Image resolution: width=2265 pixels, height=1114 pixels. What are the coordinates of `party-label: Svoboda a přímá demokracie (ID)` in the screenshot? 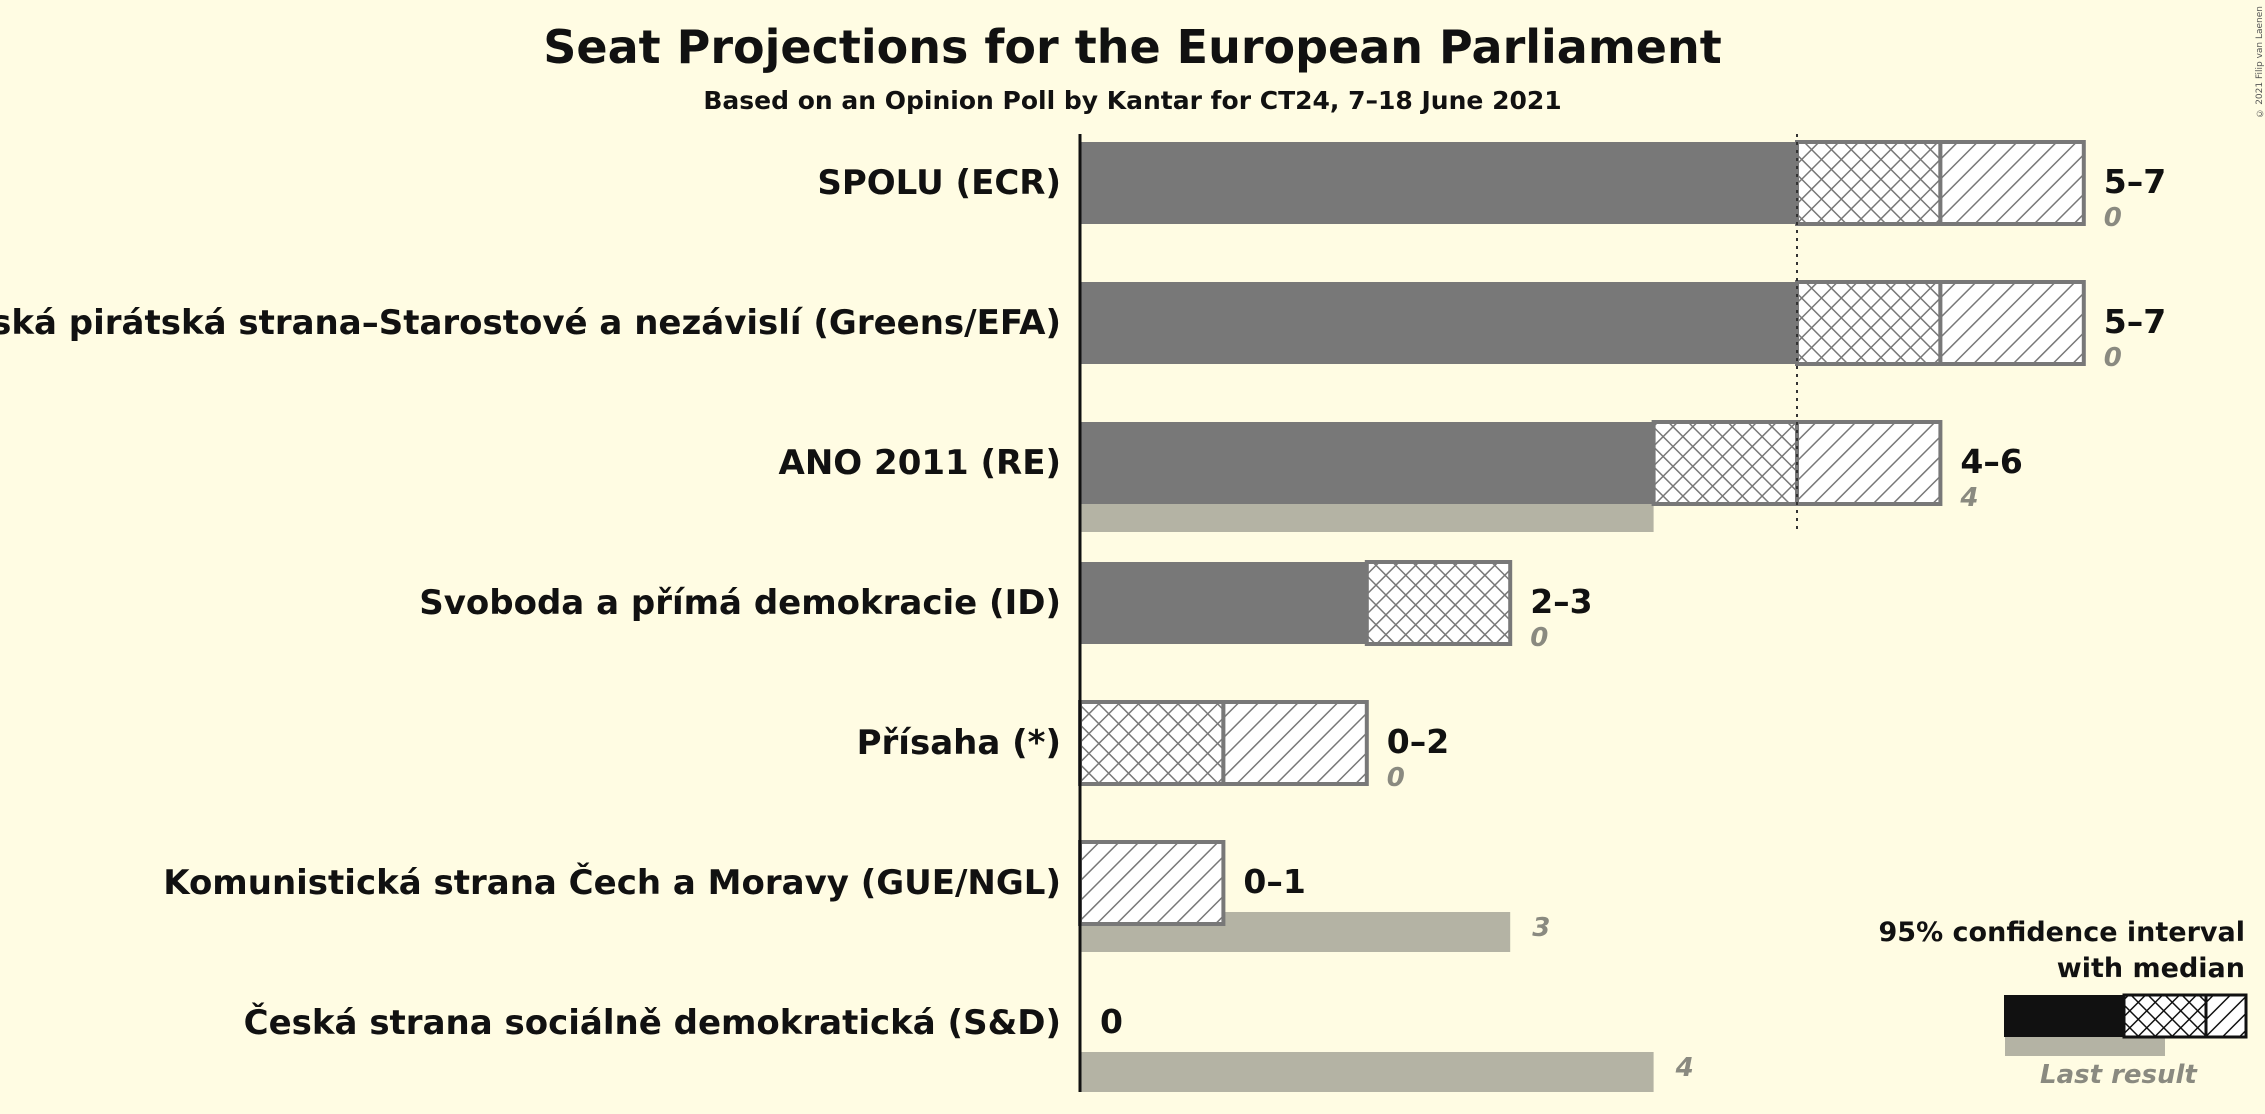 It's located at (740, 603).